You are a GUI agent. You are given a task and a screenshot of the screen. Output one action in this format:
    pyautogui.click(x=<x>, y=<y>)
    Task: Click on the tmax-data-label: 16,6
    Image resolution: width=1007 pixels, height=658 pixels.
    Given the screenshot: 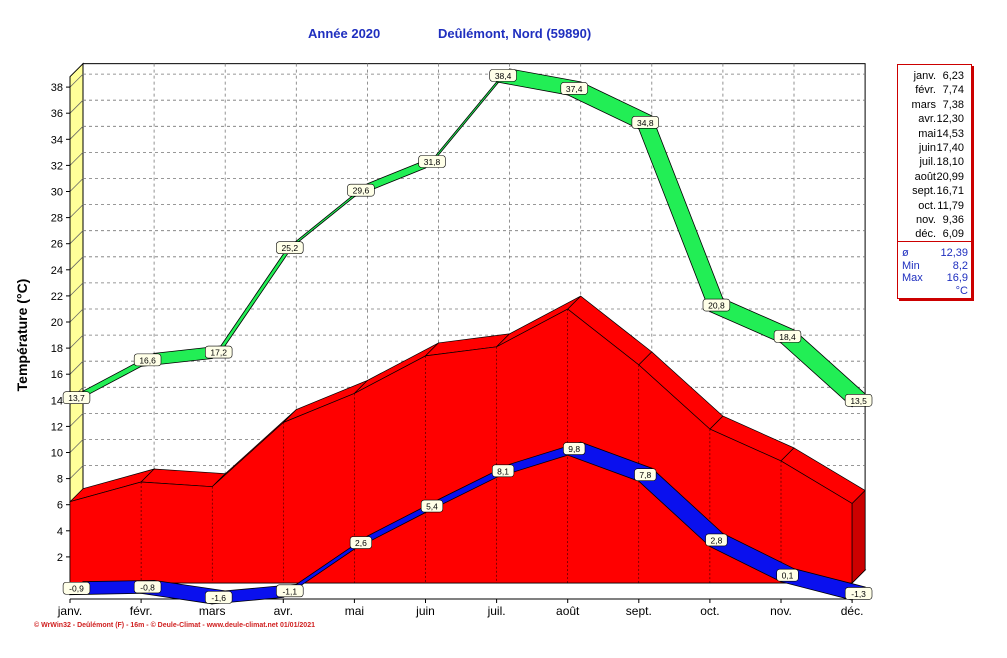 What is the action you would take?
    pyautogui.click(x=147, y=360)
    